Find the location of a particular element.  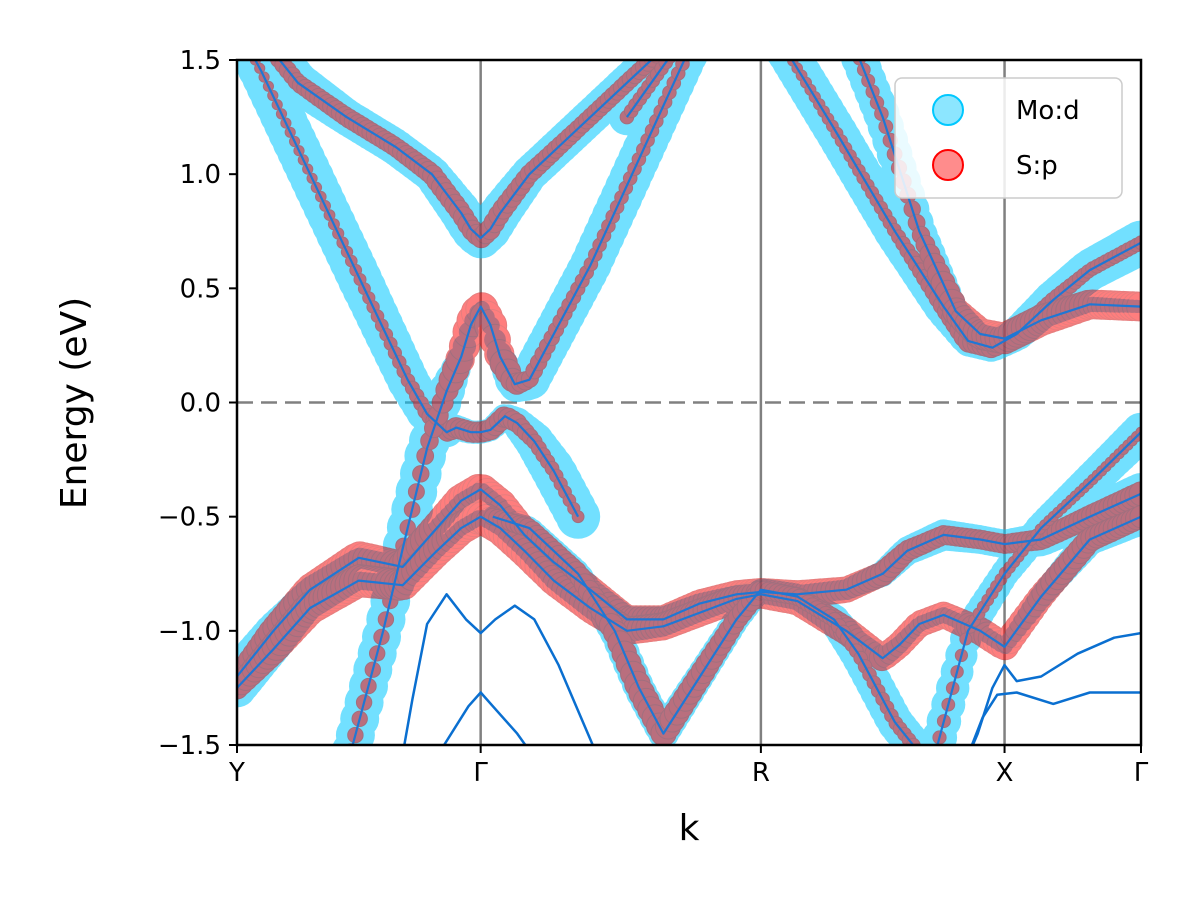

legend: Mo:d S:p is located at coordinates (1008, 138).